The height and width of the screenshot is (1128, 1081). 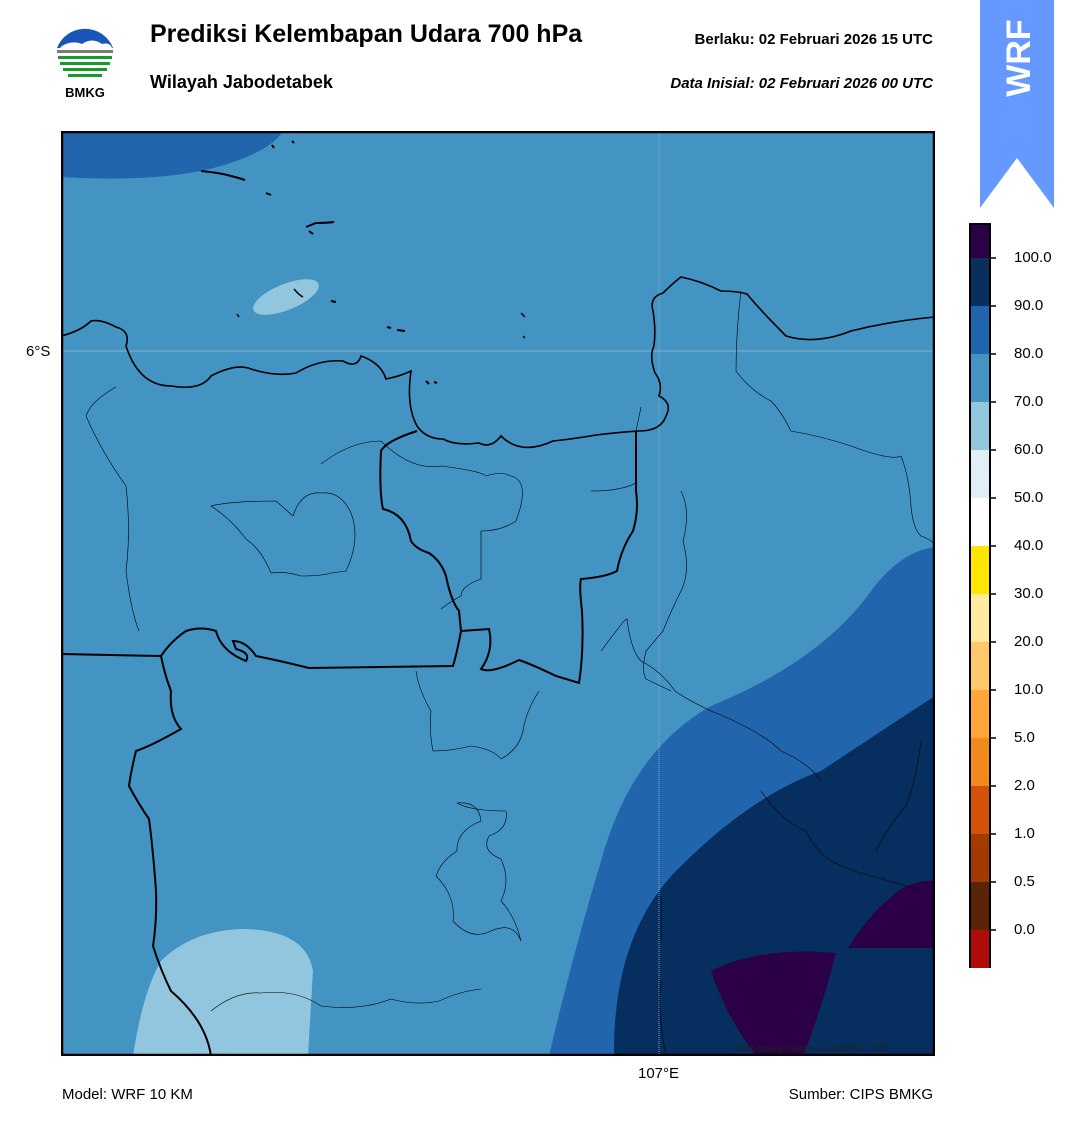 I want to click on source-text: Sumber: CIPS BMKG, so click(x=860, y=1094).